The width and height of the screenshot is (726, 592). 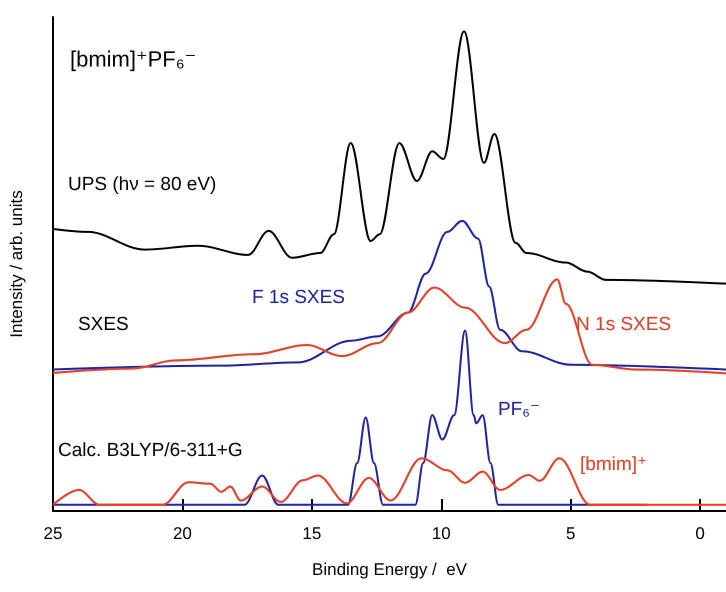 What do you see at coordinates (441, 533) in the screenshot?
I see `x-tick-label: 10` at bounding box center [441, 533].